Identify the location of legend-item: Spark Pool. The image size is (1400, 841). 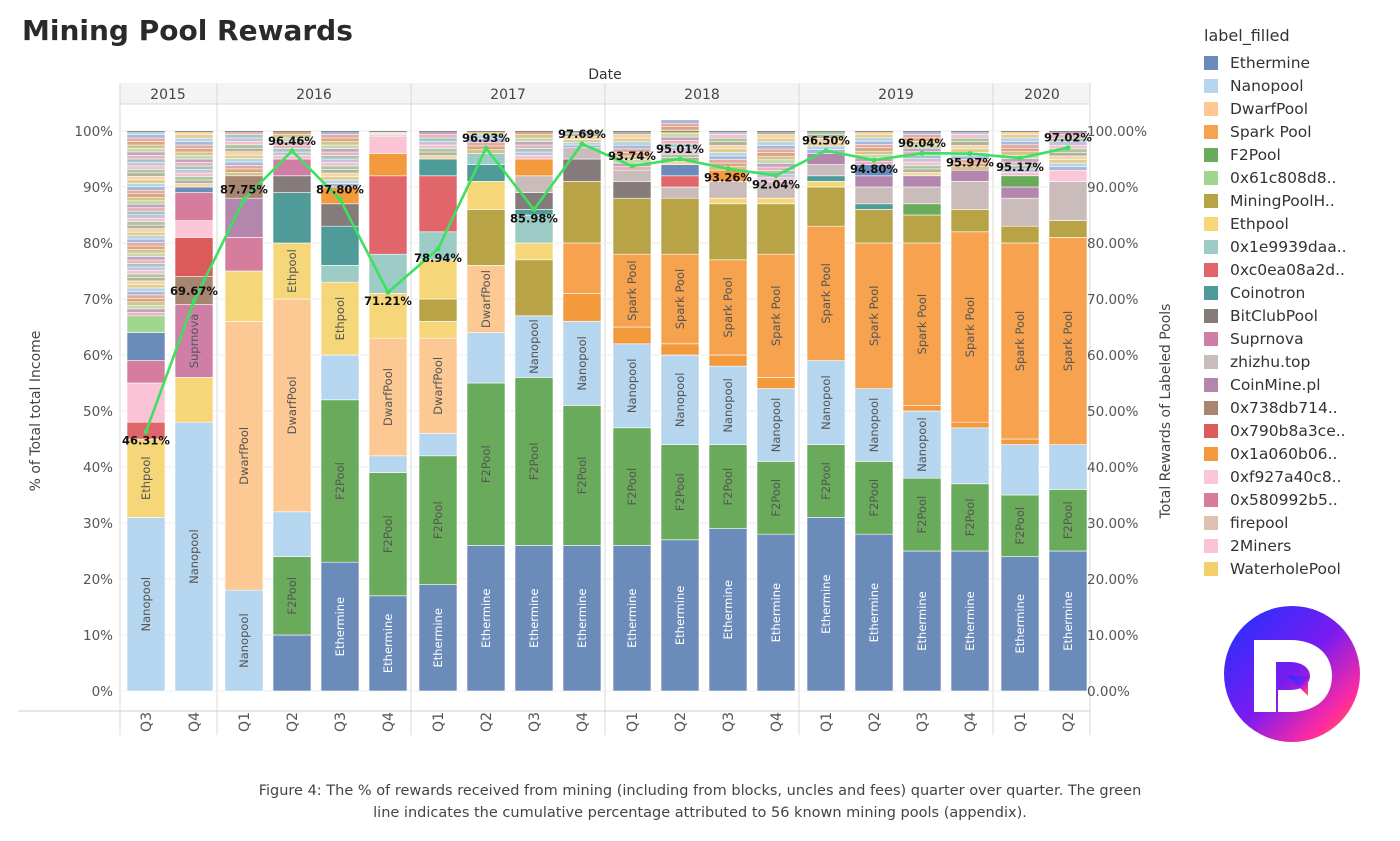
(1299, 131).